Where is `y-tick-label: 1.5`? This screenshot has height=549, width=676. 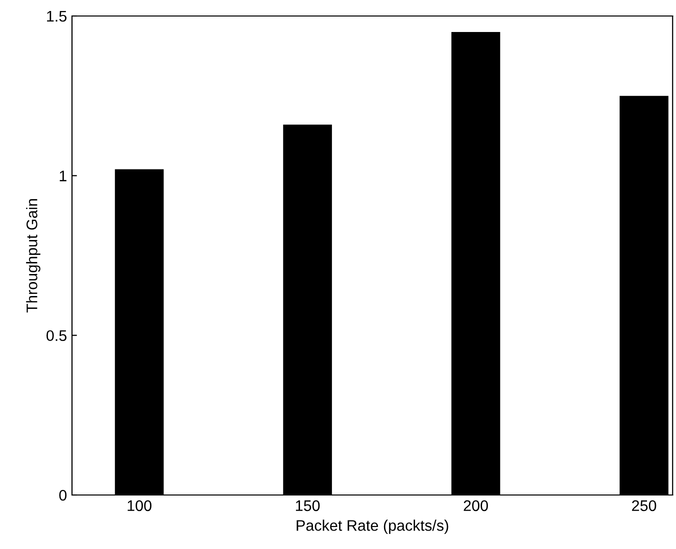
y-tick-label: 1.5 is located at coordinates (56, 16).